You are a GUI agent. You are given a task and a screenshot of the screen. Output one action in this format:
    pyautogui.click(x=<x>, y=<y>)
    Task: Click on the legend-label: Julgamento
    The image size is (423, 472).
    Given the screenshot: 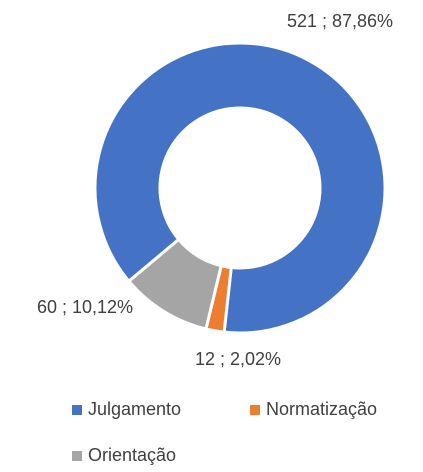 What is the action you would take?
    pyautogui.click(x=134, y=409)
    